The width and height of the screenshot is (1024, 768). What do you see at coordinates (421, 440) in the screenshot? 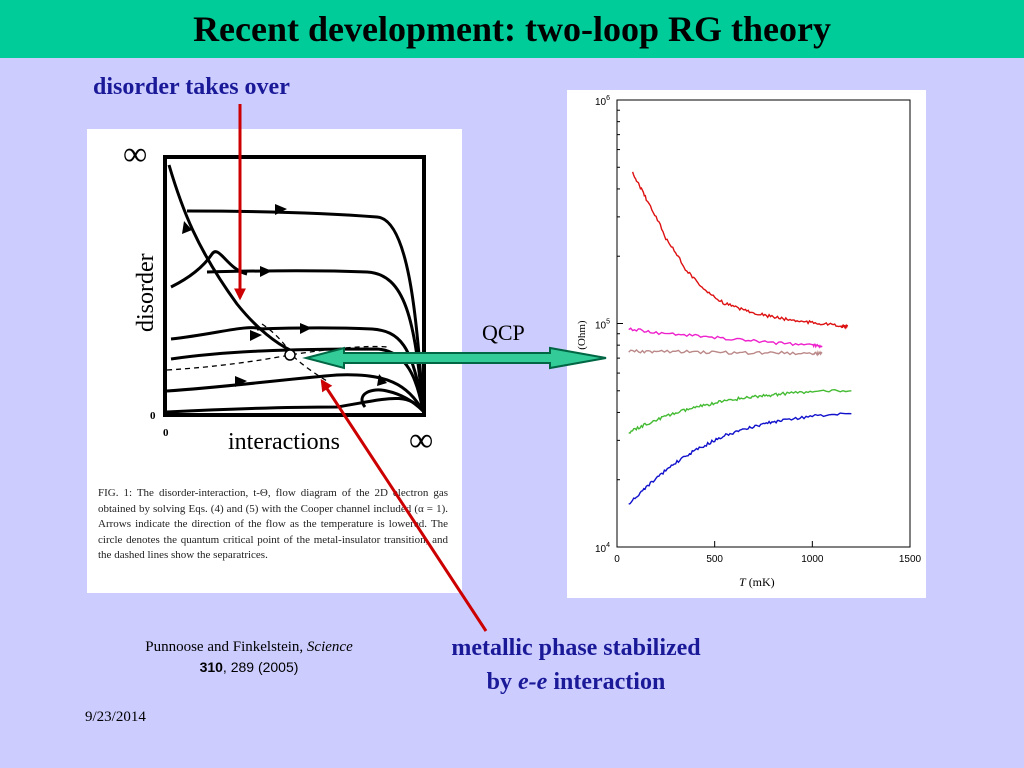
I see `infinity-right-label: ∞` at bounding box center [421, 440].